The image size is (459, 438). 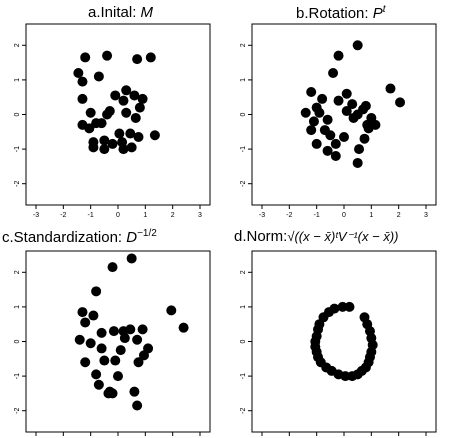 I want to click on panel-b-title-italic: P, so click(x=377, y=13).